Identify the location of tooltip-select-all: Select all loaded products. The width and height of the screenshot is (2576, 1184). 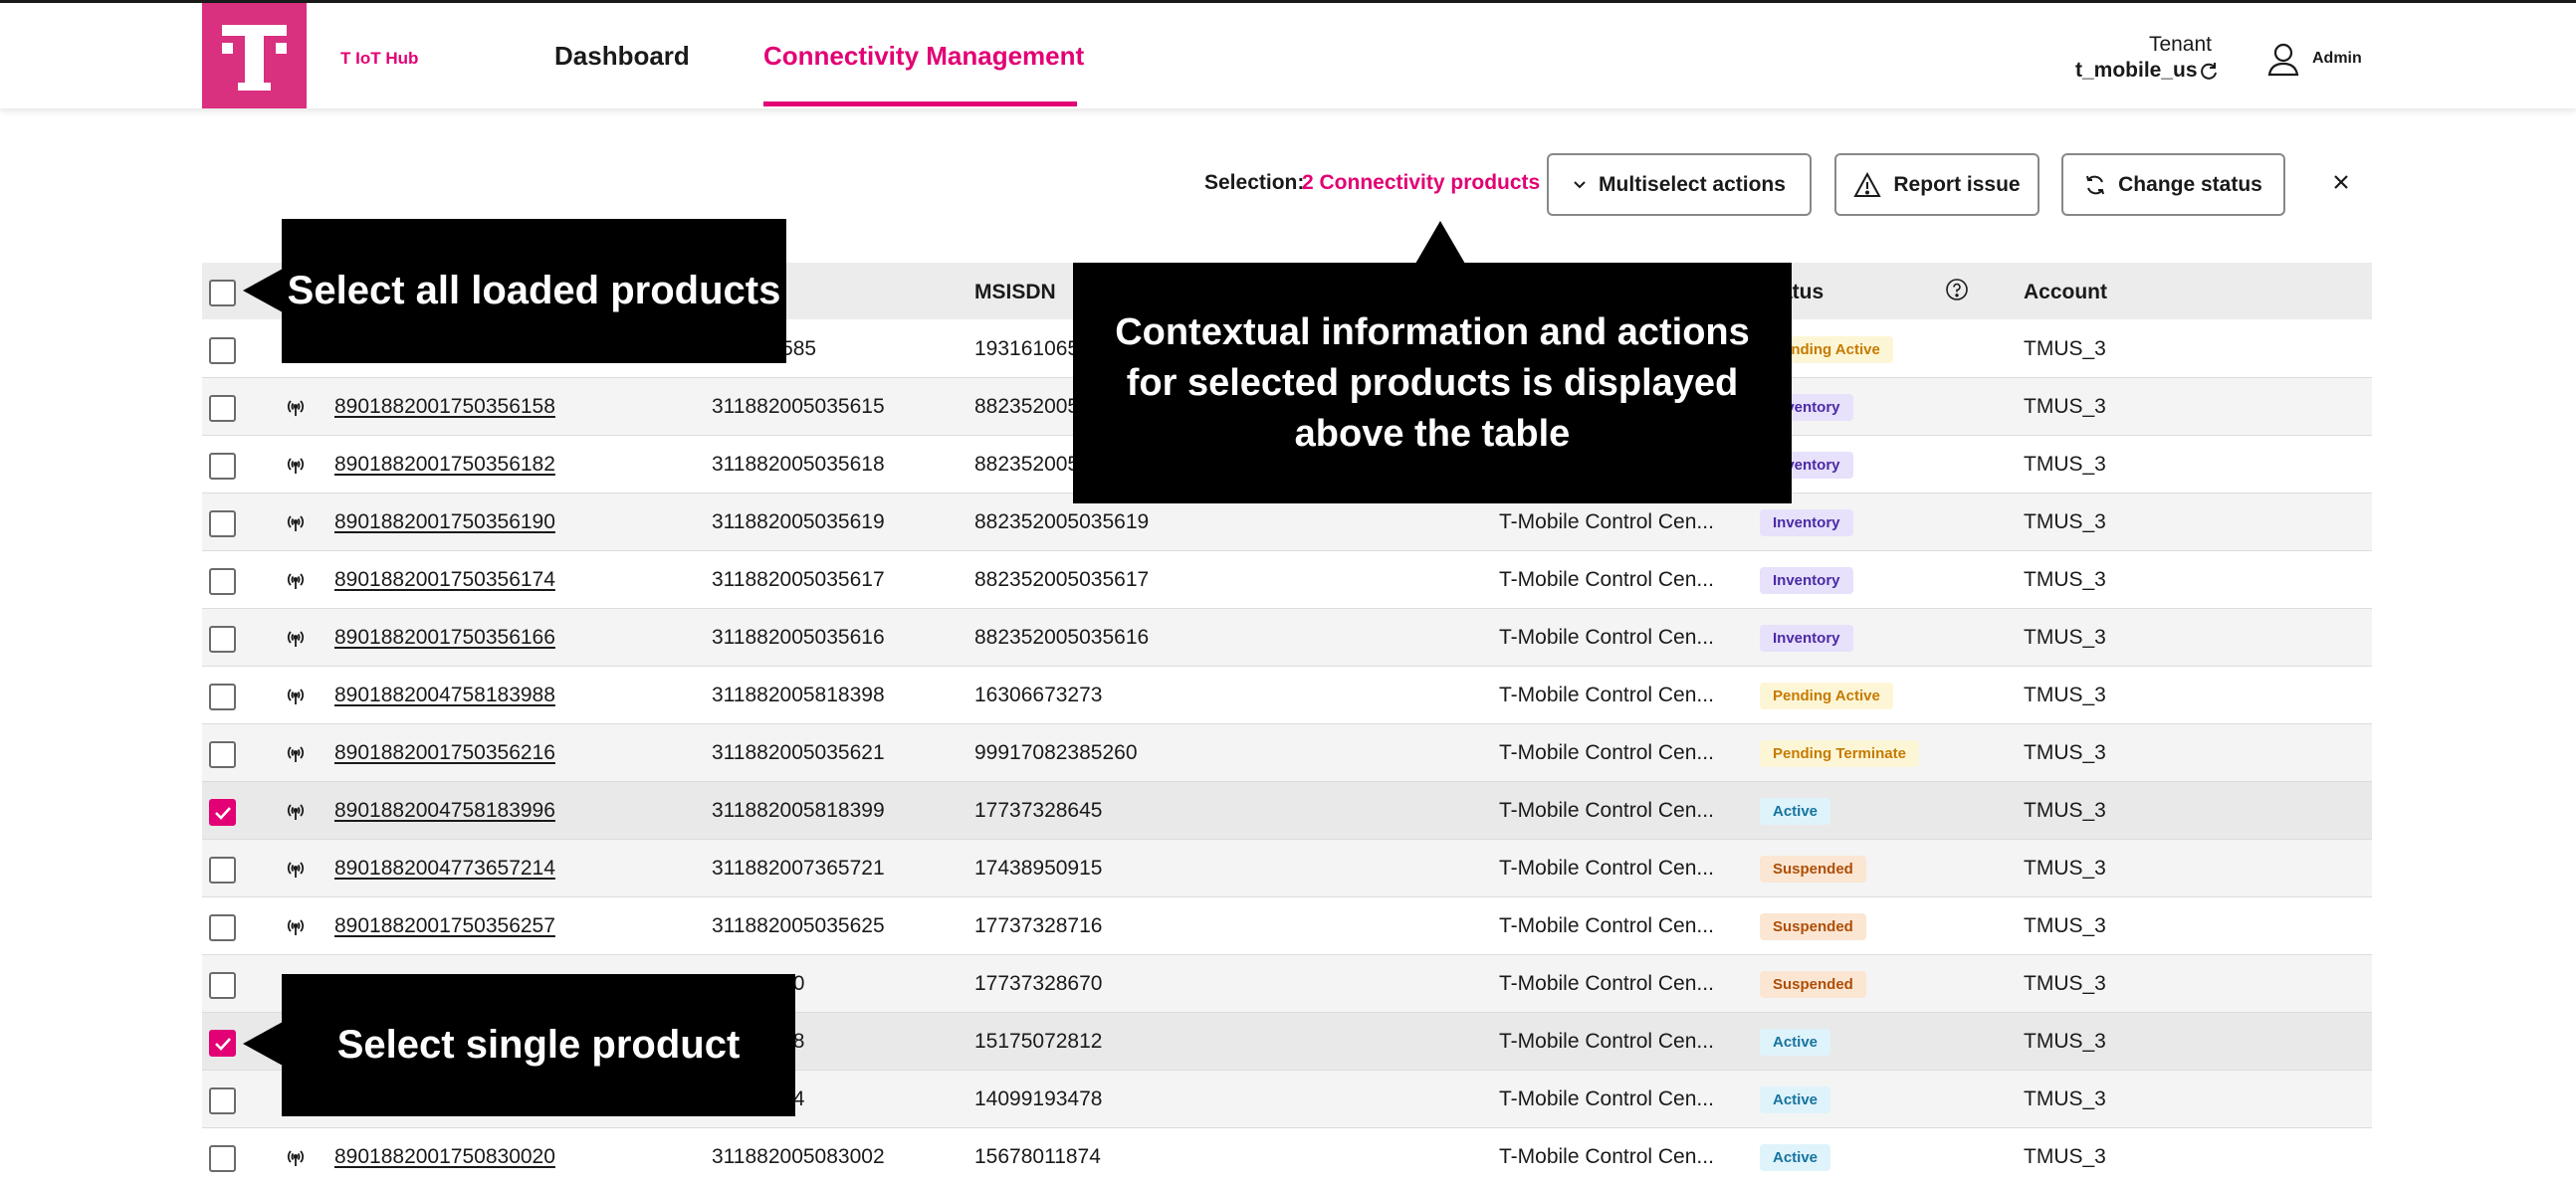
(534, 291).